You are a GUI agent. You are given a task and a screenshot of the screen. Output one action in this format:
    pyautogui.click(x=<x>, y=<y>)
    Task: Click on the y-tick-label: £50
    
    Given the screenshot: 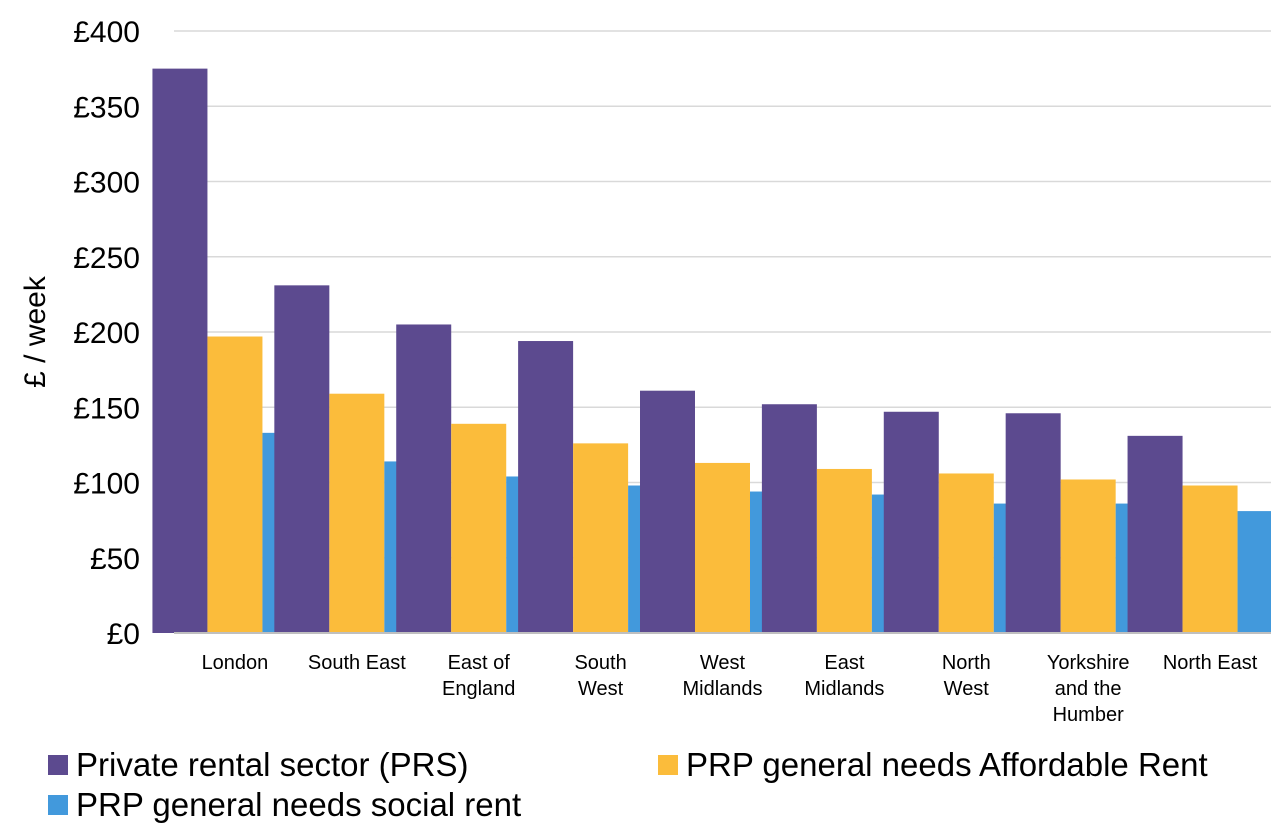 What is the action you would take?
    pyautogui.click(x=115, y=559)
    